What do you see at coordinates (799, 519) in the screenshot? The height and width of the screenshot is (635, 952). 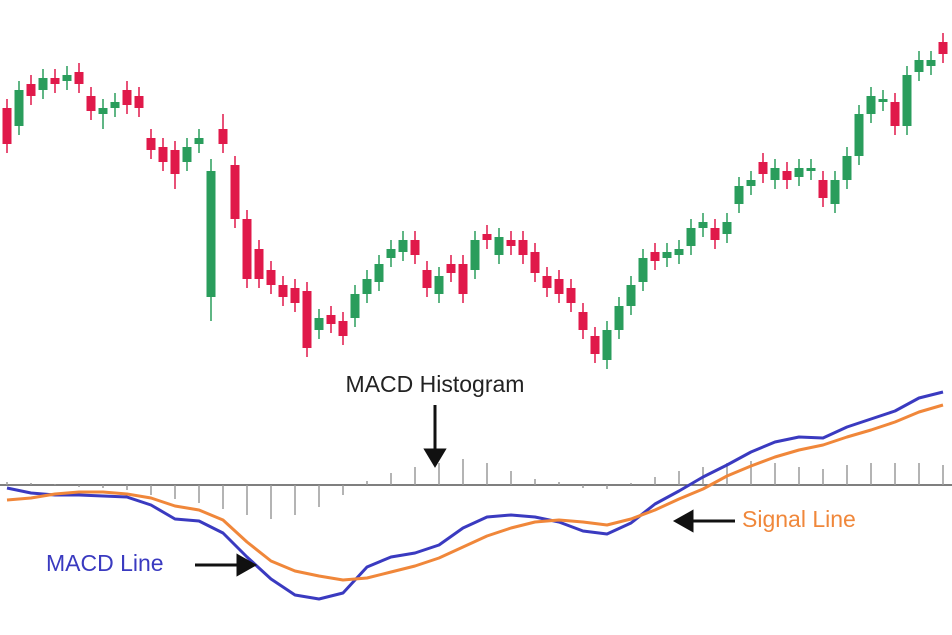 I see `signal-label: Signal Line` at bounding box center [799, 519].